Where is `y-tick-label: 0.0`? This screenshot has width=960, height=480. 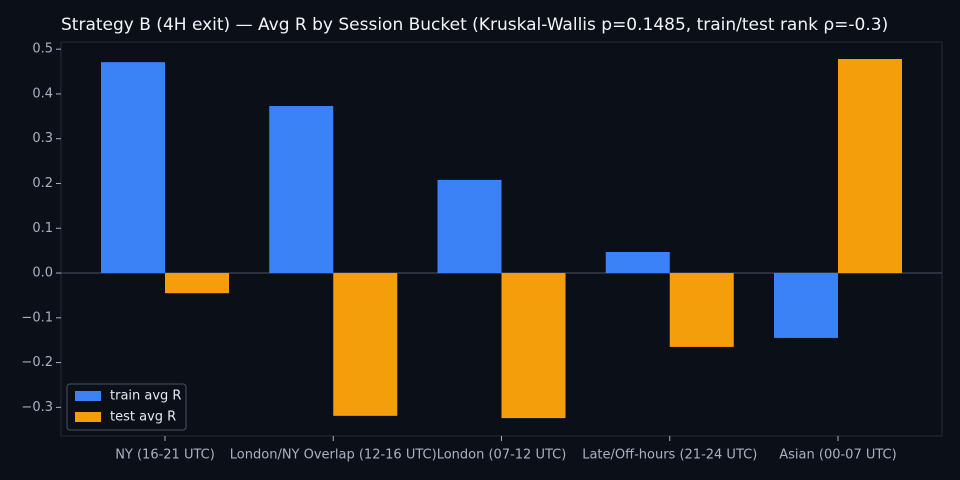 y-tick-label: 0.0 is located at coordinates (42, 273).